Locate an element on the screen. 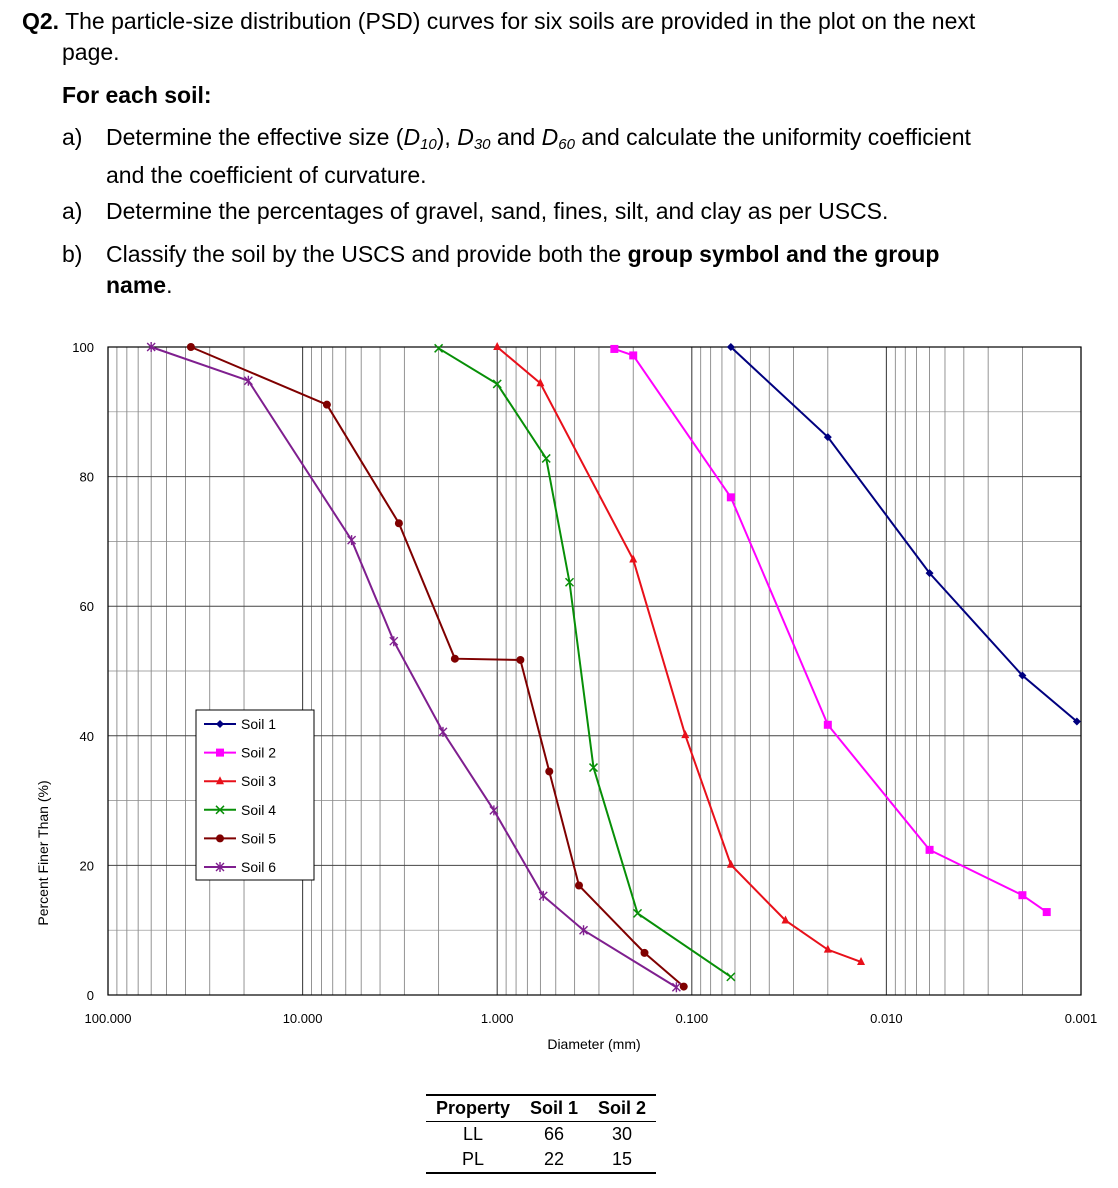 This screenshot has width=1118, height=1188. properties-table: Property Soil 1 Soil 2 LL 66 30 PL 22 15 is located at coordinates (541, 1134).